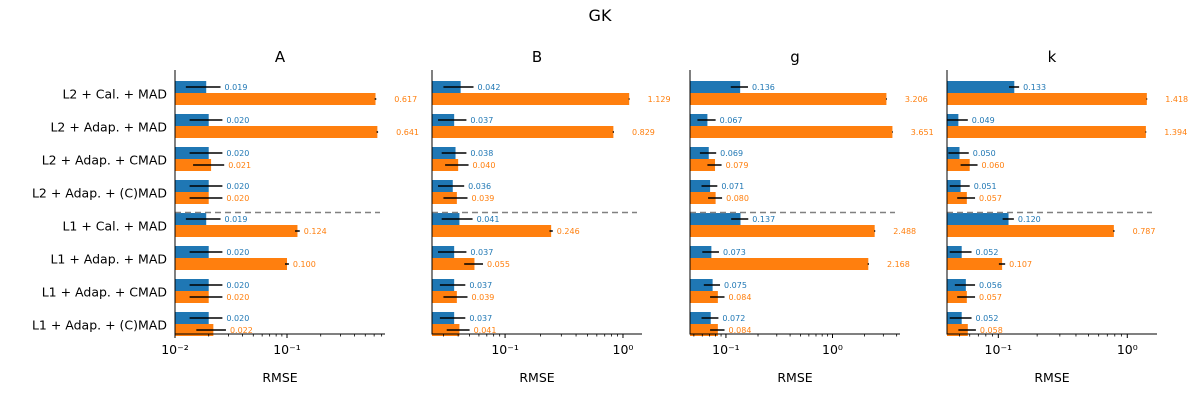  What do you see at coordinates (481, 153) in the screenshot?
I see `value-label: 0.038` at bounding box center [481, 153].